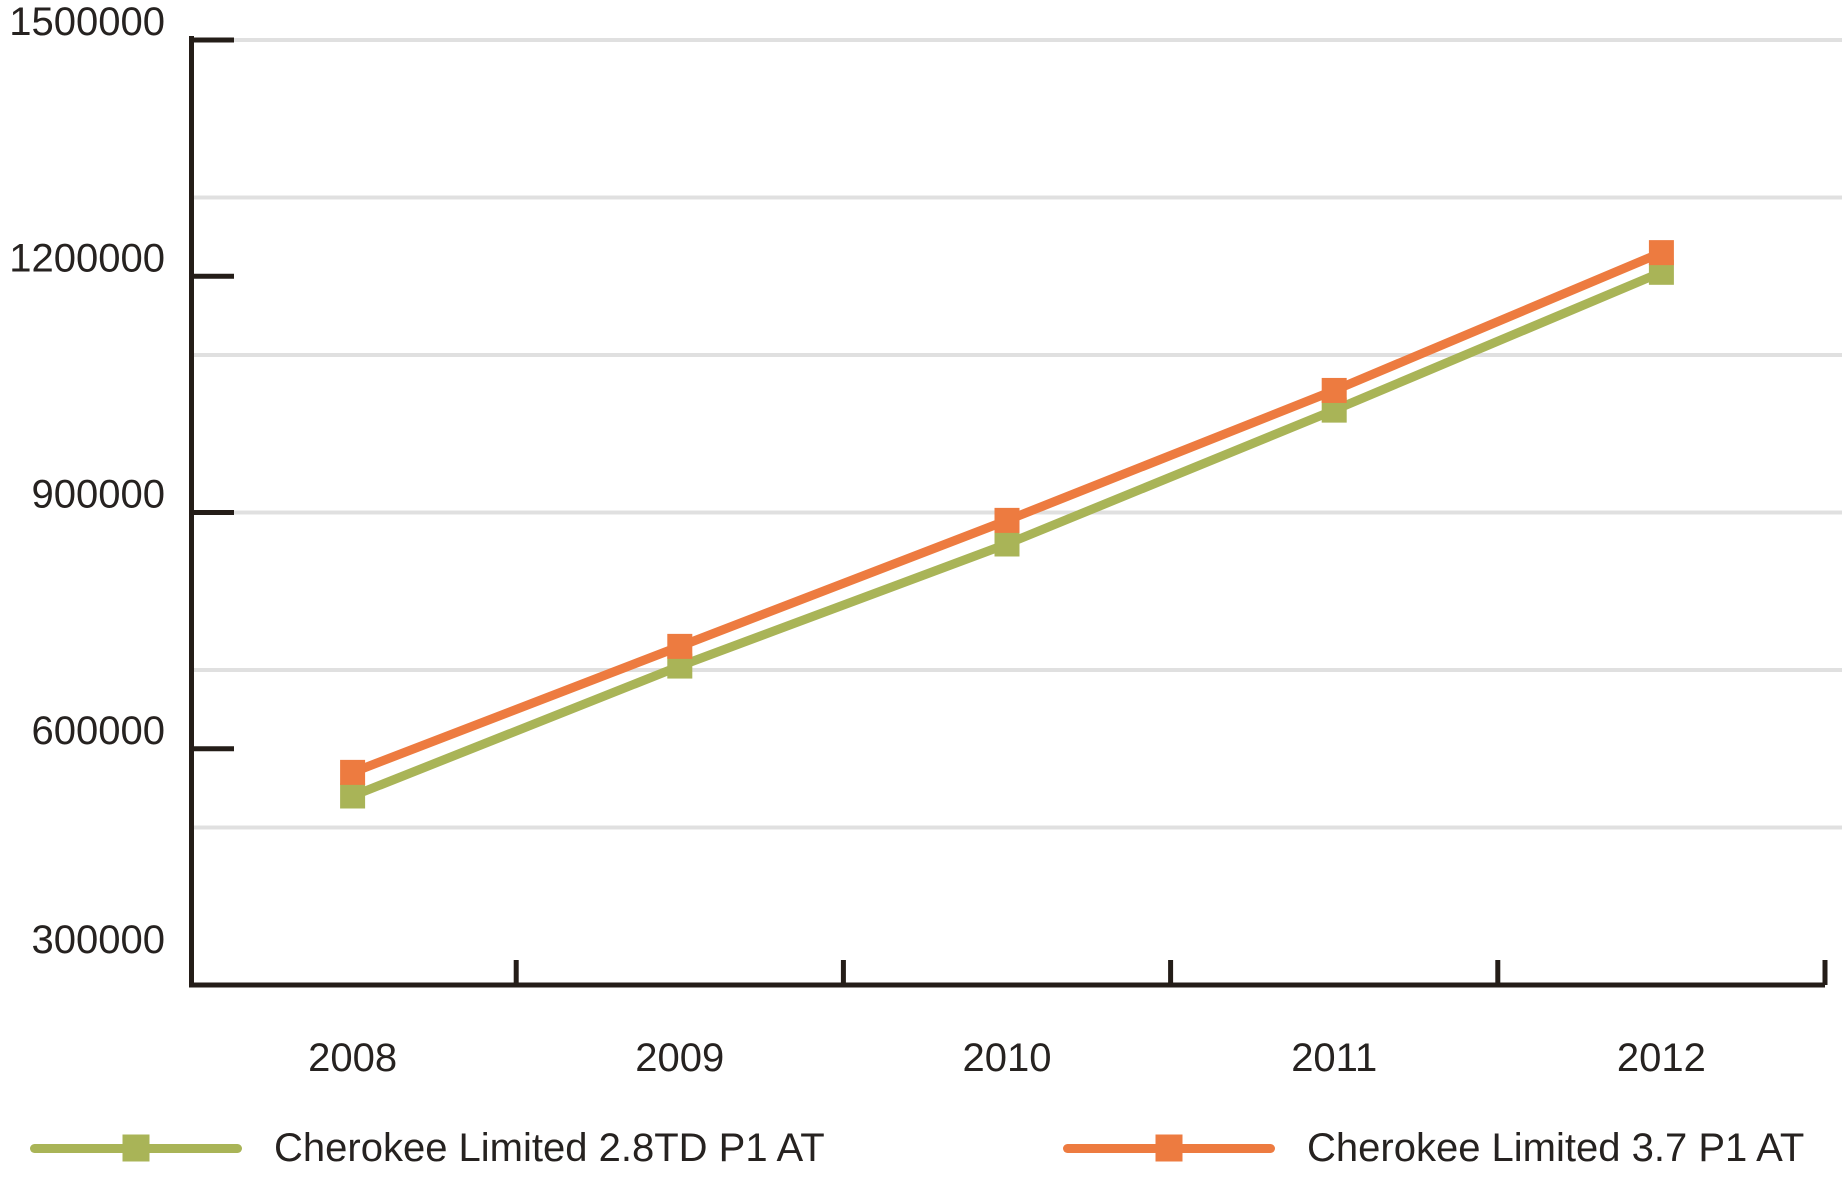 The height and width of the screenshot is (1190, 1842). Describe the element at coordinates (1661, 1058) in the screenshot. I see `x-axis-label: 2012` at that location.